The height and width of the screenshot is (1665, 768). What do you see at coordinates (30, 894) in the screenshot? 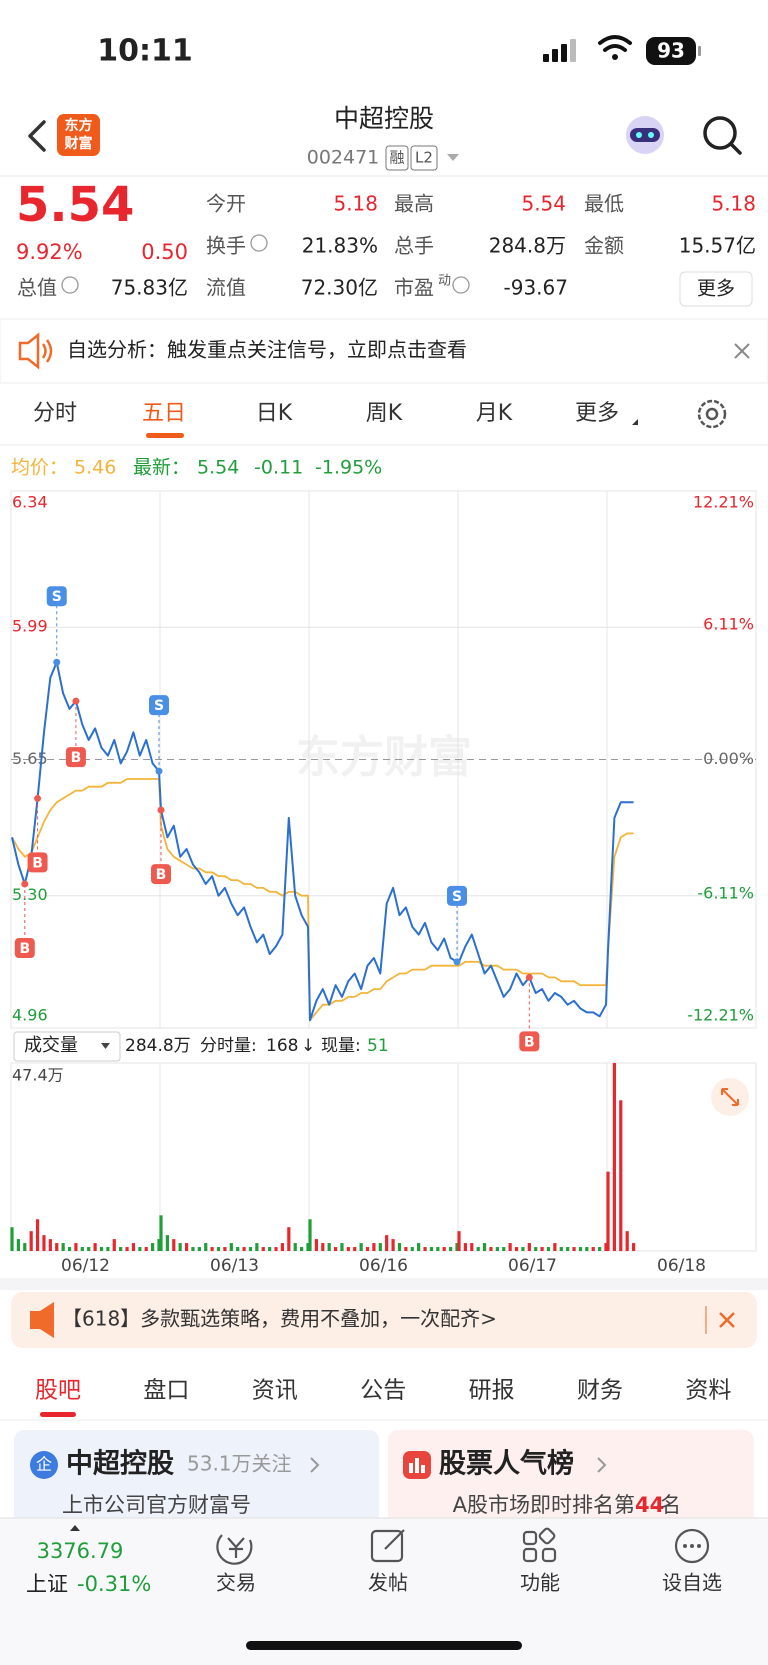
I see `y-tick-label: 5.30` at bounding box center [30, 894].